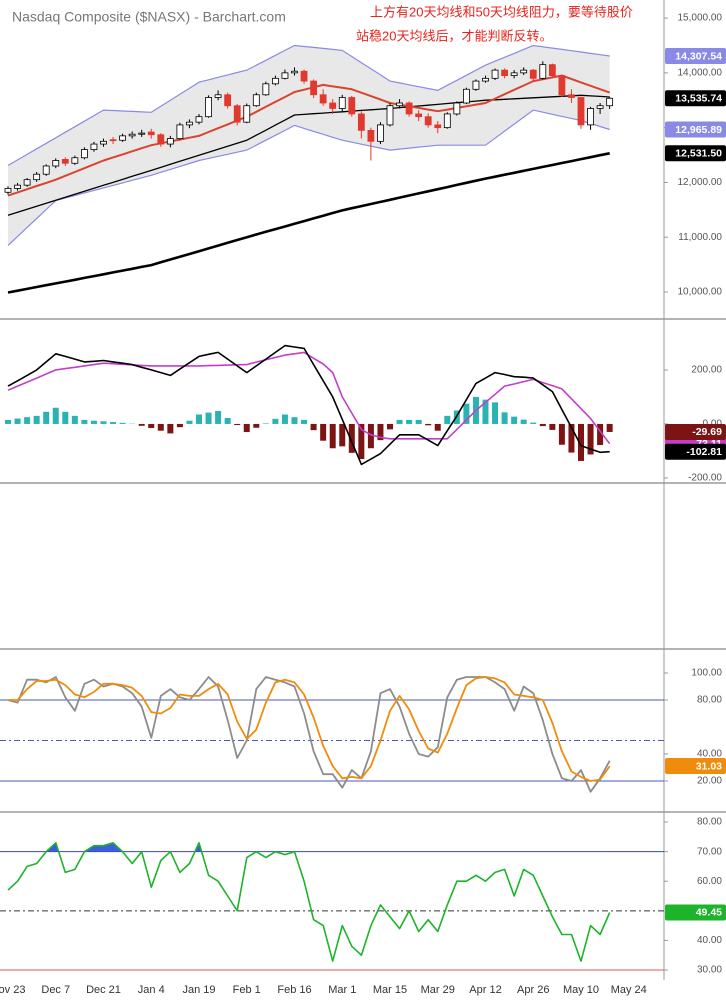 This screenshot has height=1000, width=726. What do you see at coordinates (709, 766) in the screenshot?
I see `value-tag-label: 31.03` at bounding box center [709, 766].